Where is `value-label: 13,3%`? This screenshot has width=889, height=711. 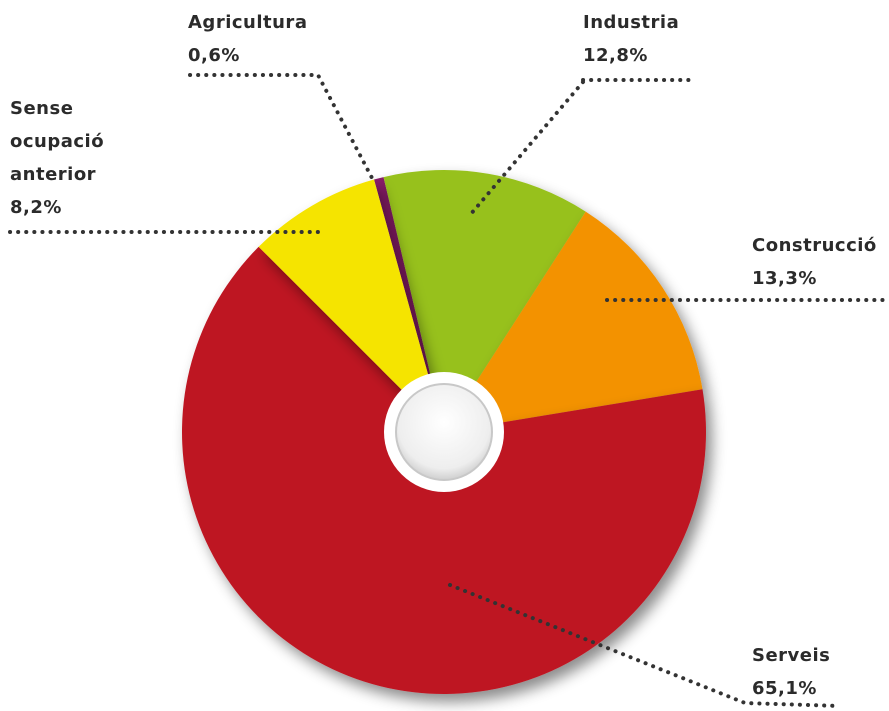
value-label: 13,3% is located at coordinates (784, 278).